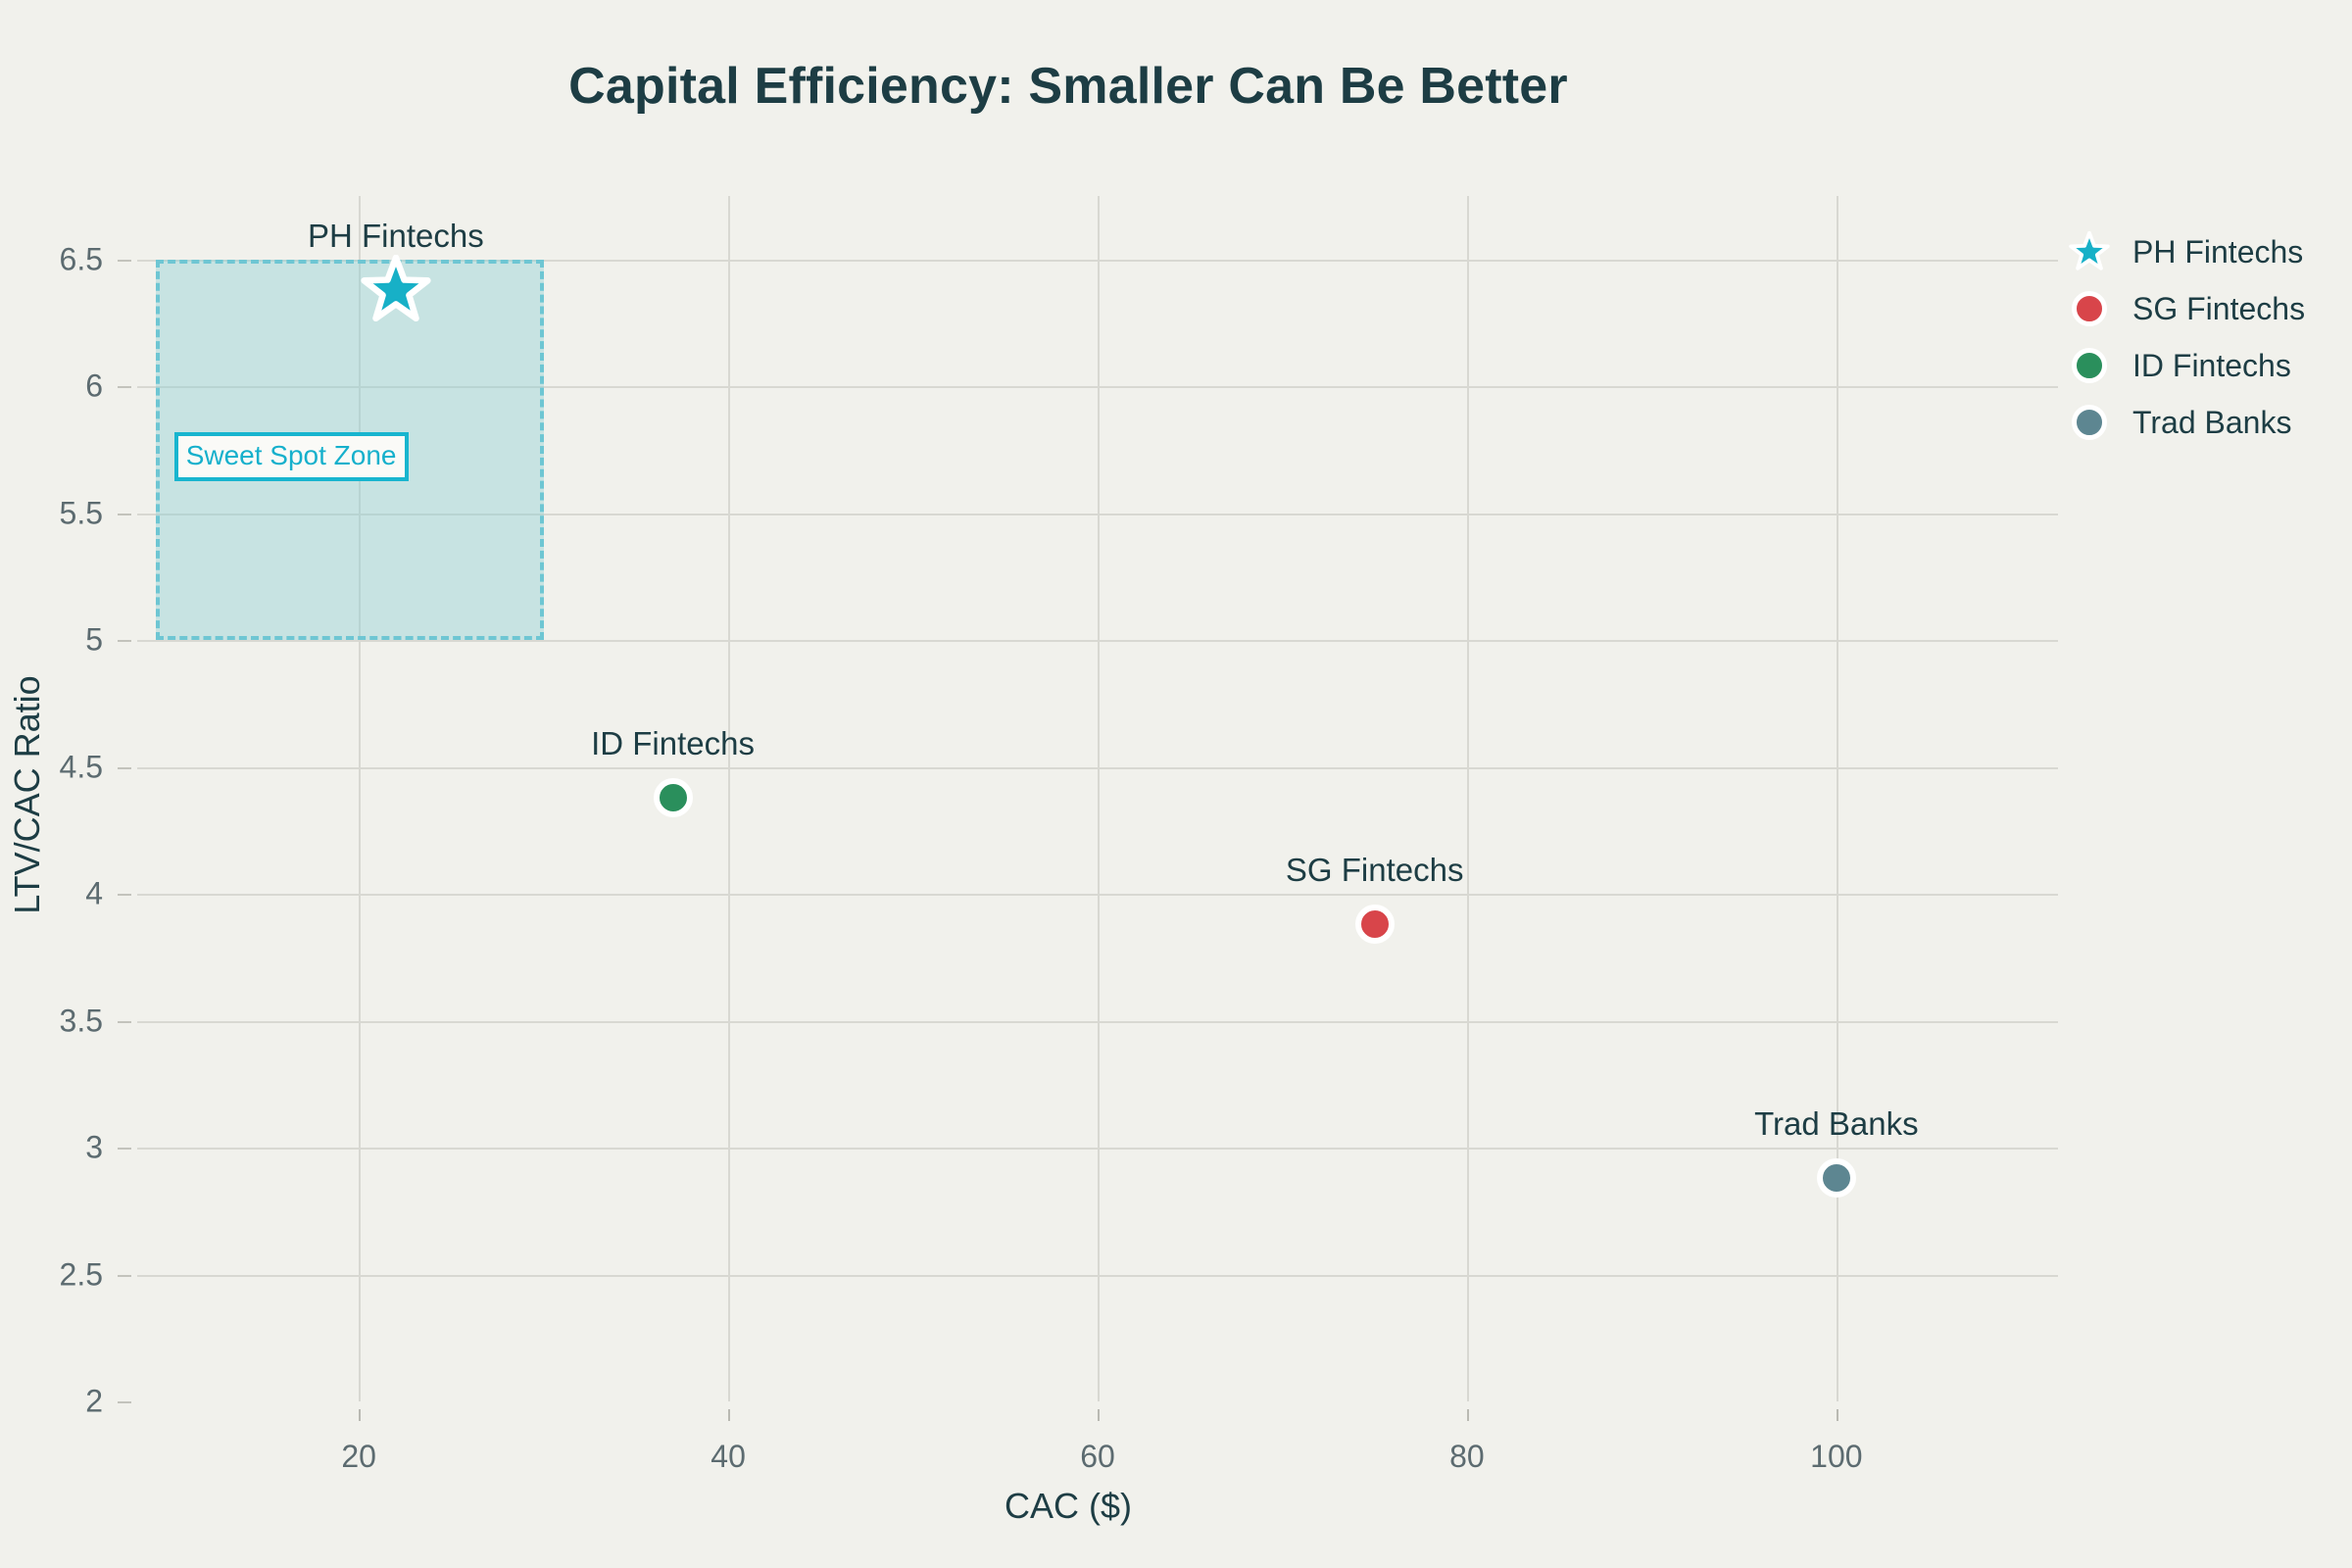 This screenshot has width=2352, height=1568. I want to click on x-tick-label: 80, so click(1467, 1456).